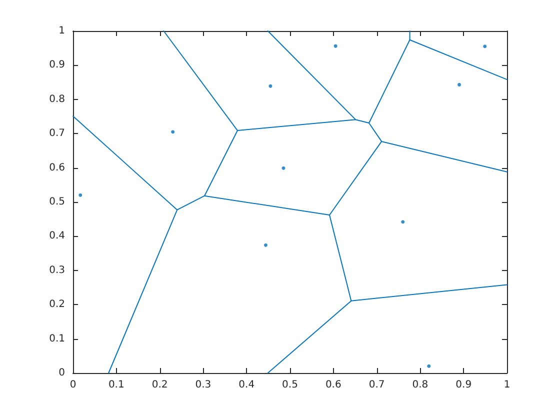  Describe the element at coordinates (57, 270) in the screenshot. I see `y-tick-label: 0.3` at that location.